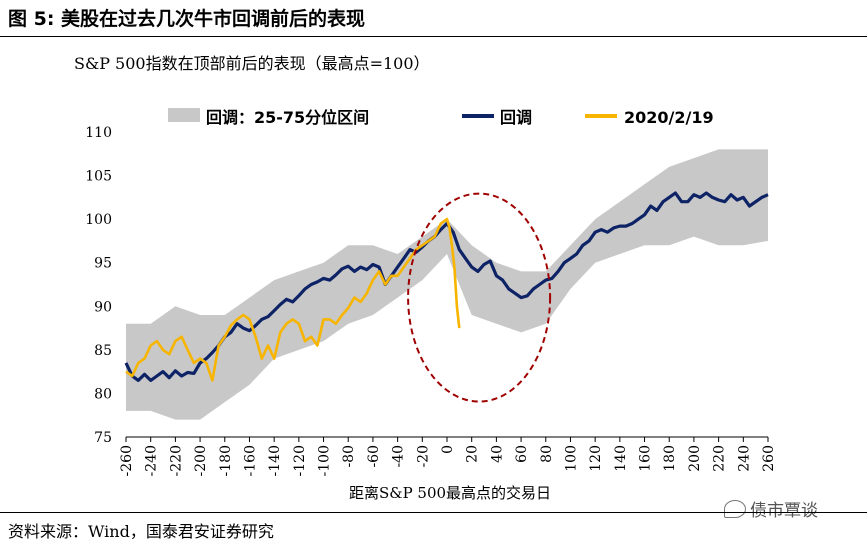 The height and width of the screenshot is (546, 867). Describe the element at coordinates (433, 36) in the screenshot. I see `top-rule` at that location.